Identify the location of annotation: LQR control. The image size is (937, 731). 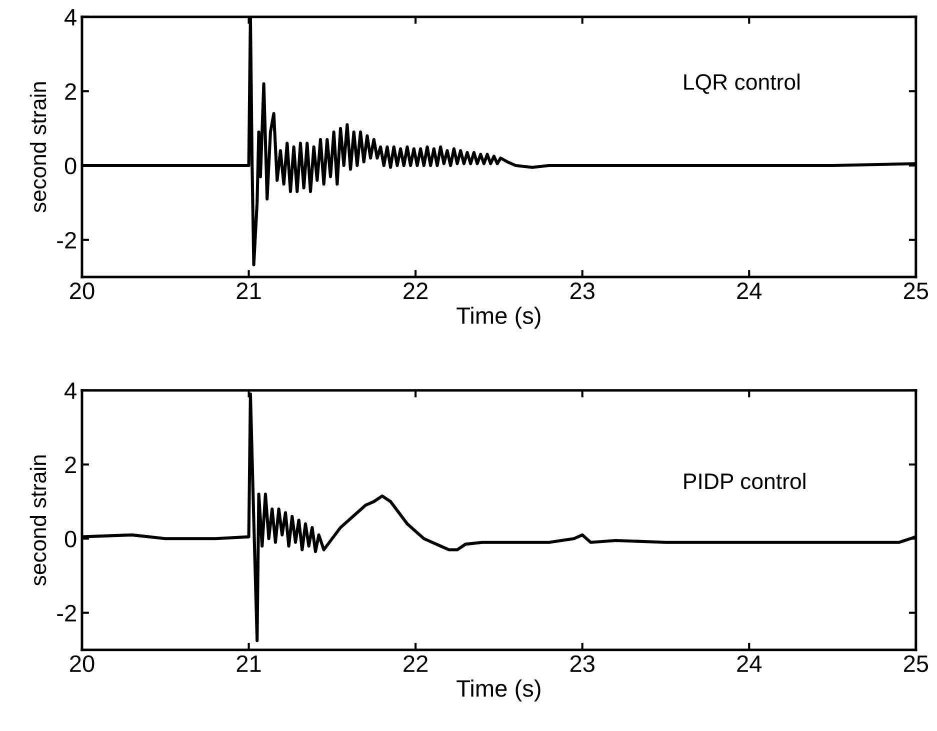
(742, 84).